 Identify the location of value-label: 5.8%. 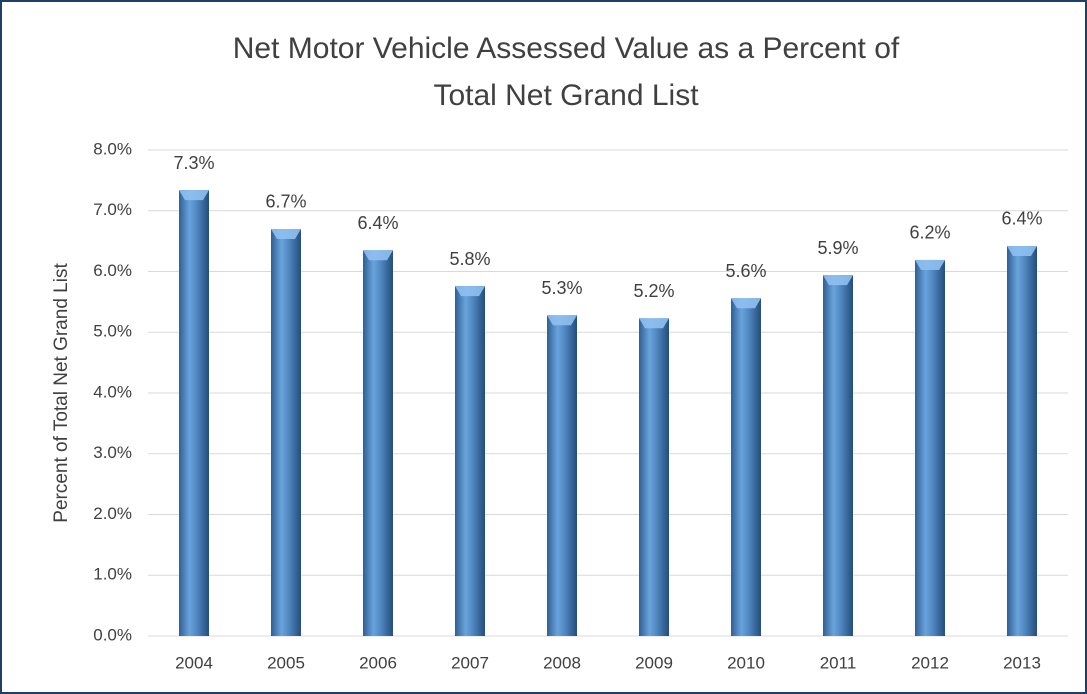
(469, 259).